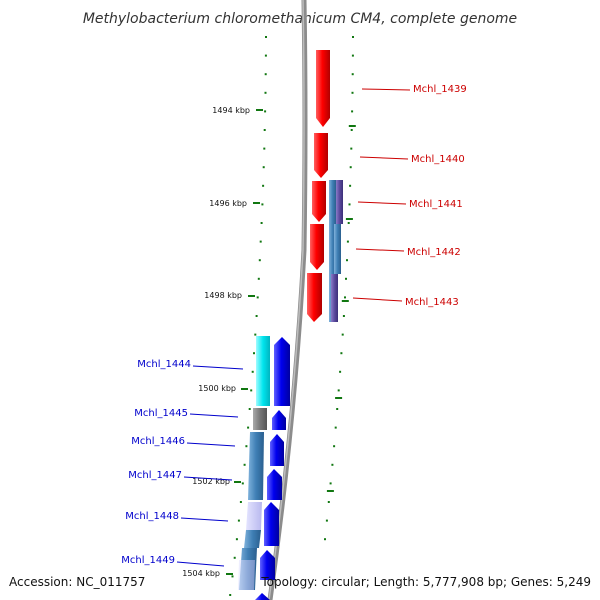 Image resolution: width=600 pixels, height=600 pixels. Describe the element at coordinates (155, 475) in the screenshot. I see `gene-label-mchl-1447: Mchl_1447` at that location.